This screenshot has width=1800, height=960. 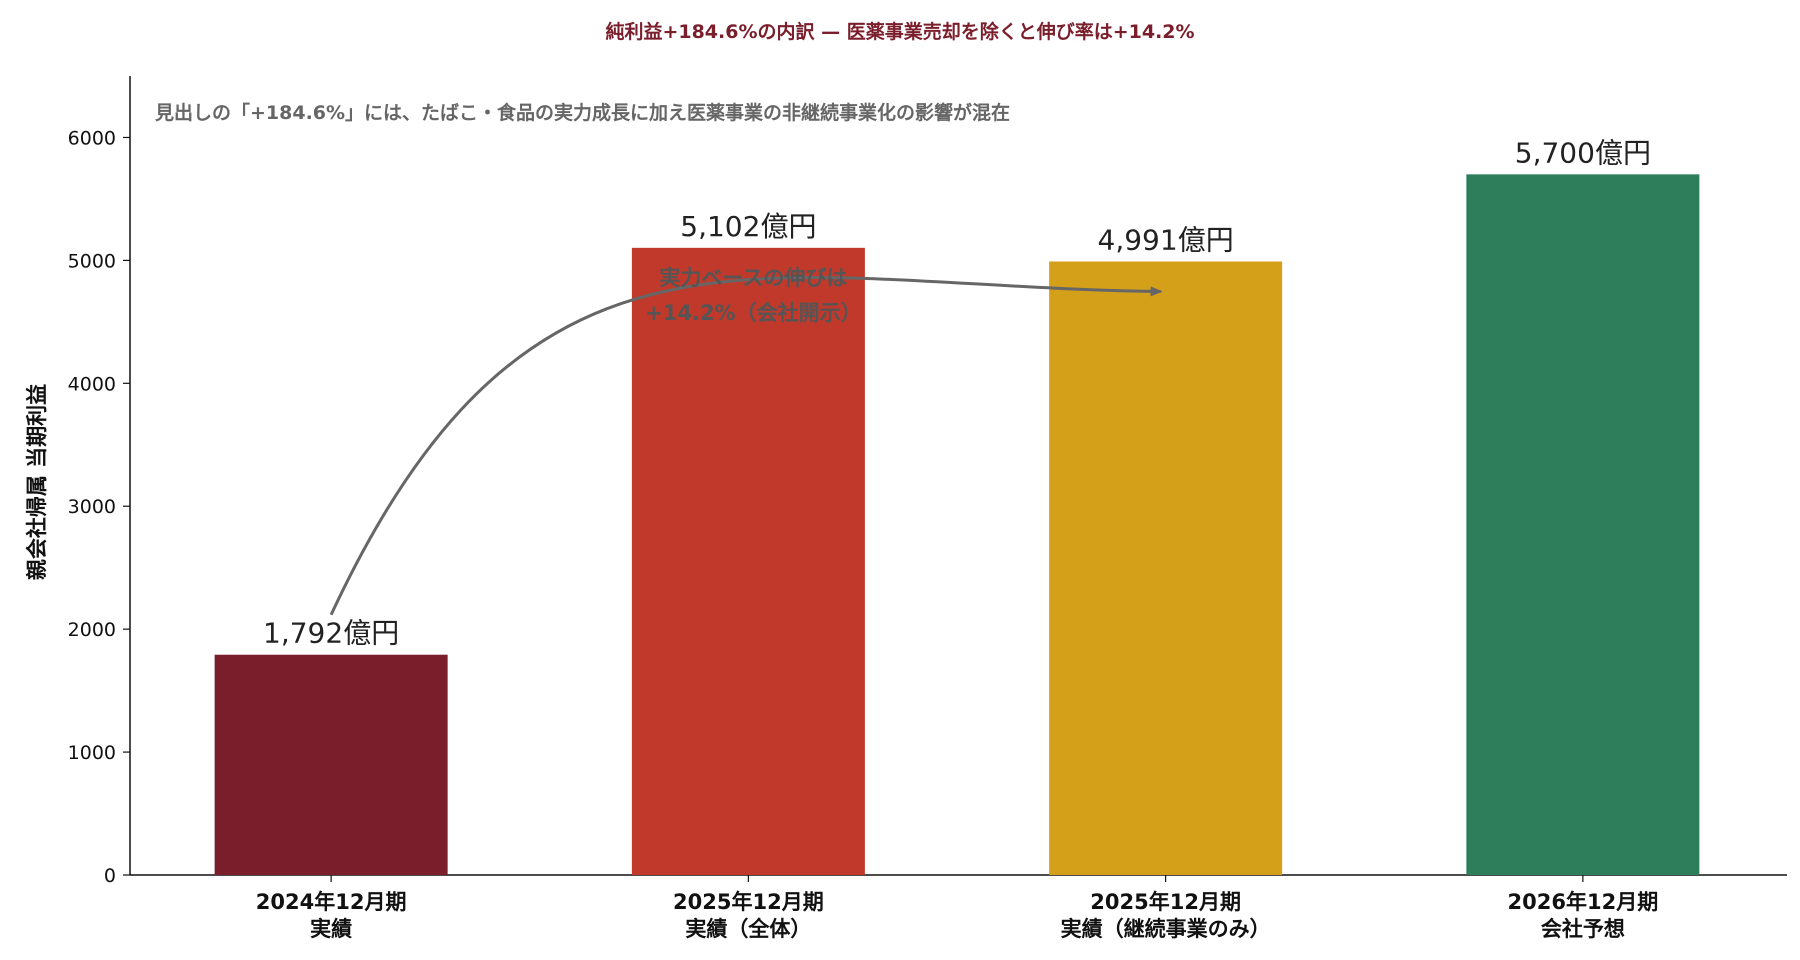 I want to click on x-category-label: 実績（全体）, so click(x=748, y=929).